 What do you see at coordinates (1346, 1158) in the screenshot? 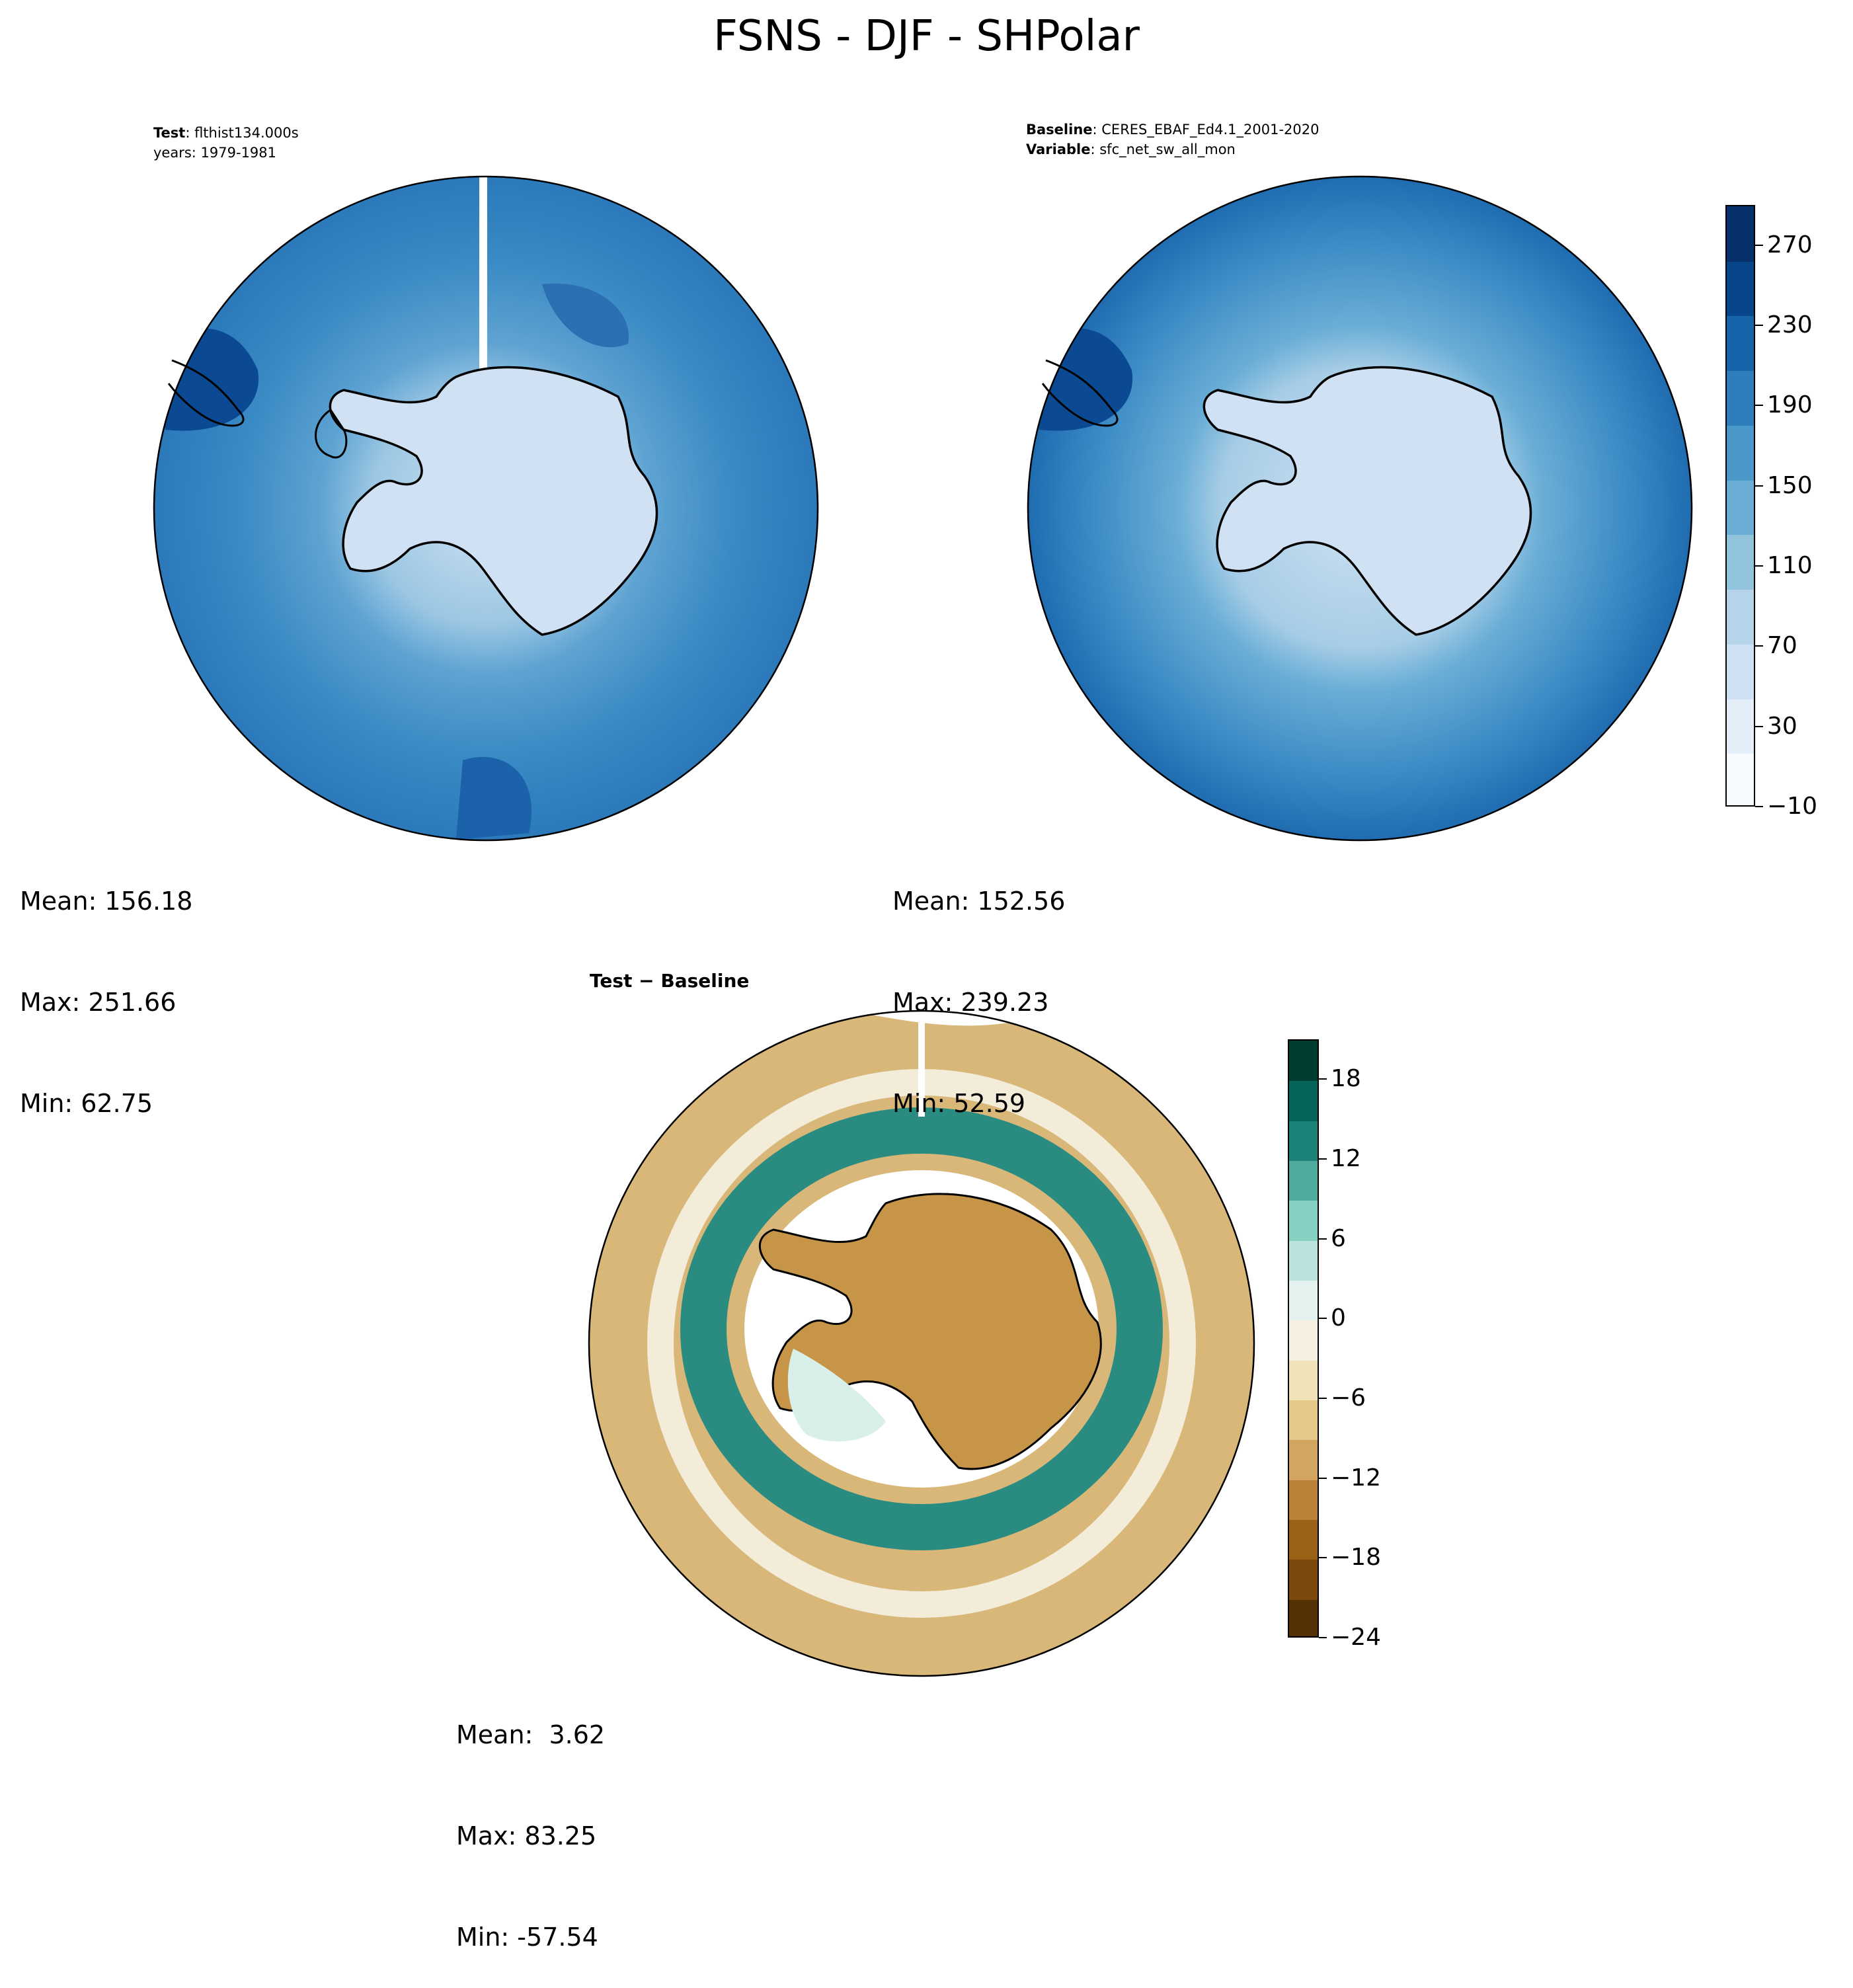
I see `colorbar-tick-label: 12` at bounding box center [1346, 1158].